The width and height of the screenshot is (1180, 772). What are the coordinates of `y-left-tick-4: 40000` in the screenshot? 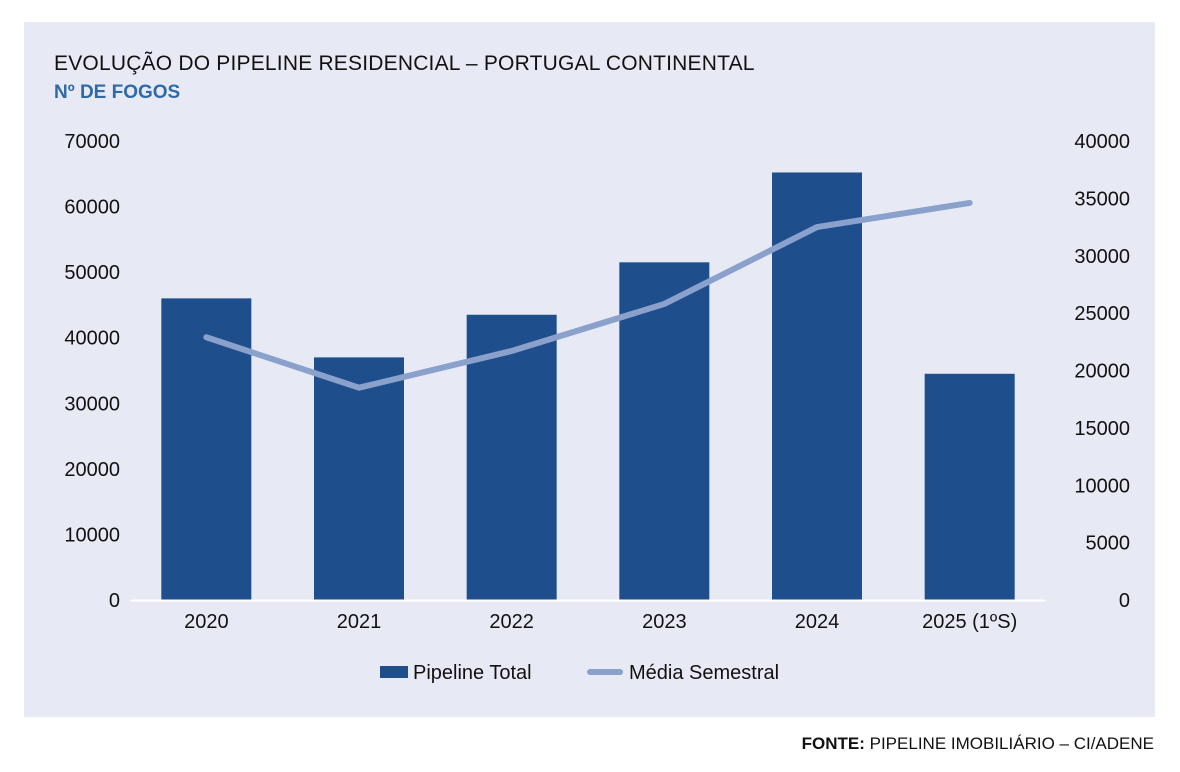 It's located at (92, 339).